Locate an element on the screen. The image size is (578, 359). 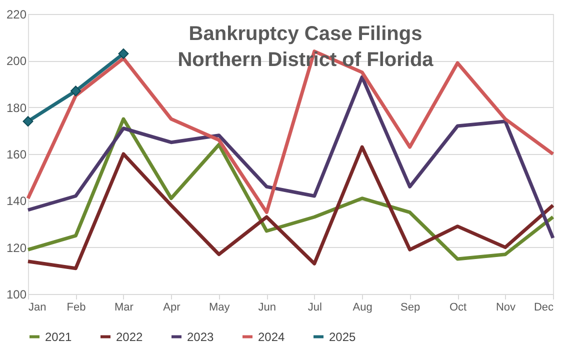
legend-label: 2025 is located at coordinates (342, 337).